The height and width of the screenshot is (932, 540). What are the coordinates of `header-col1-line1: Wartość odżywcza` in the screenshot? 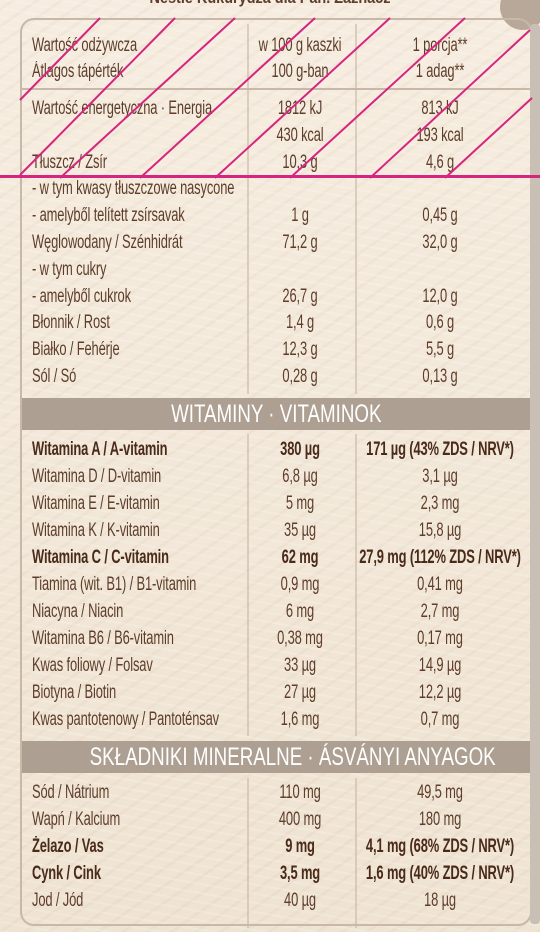 It's located at (85, 45).